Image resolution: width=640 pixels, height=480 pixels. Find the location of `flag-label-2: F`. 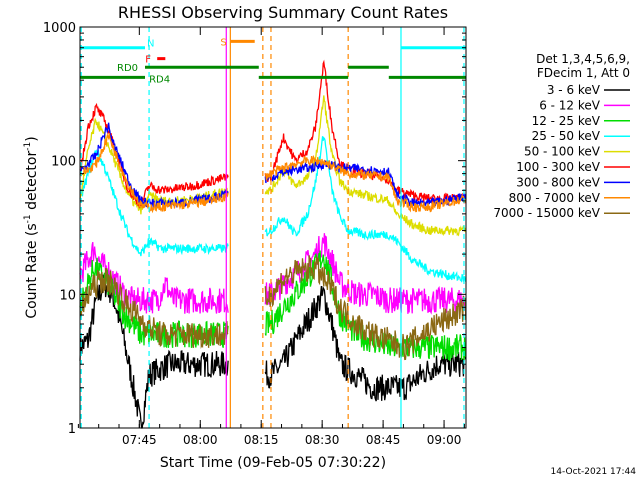

flag-label-2: F is located at coordinates (148, 60).